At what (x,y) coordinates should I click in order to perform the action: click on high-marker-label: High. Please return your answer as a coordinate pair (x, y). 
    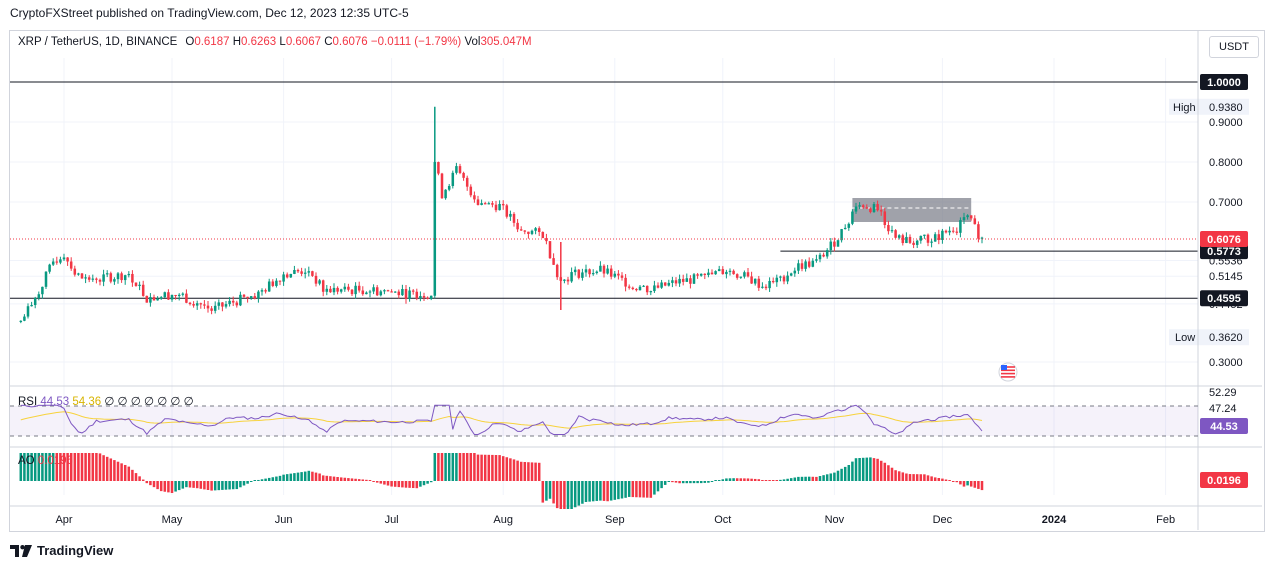
    Looking at the image, I should click on (1184, 108).